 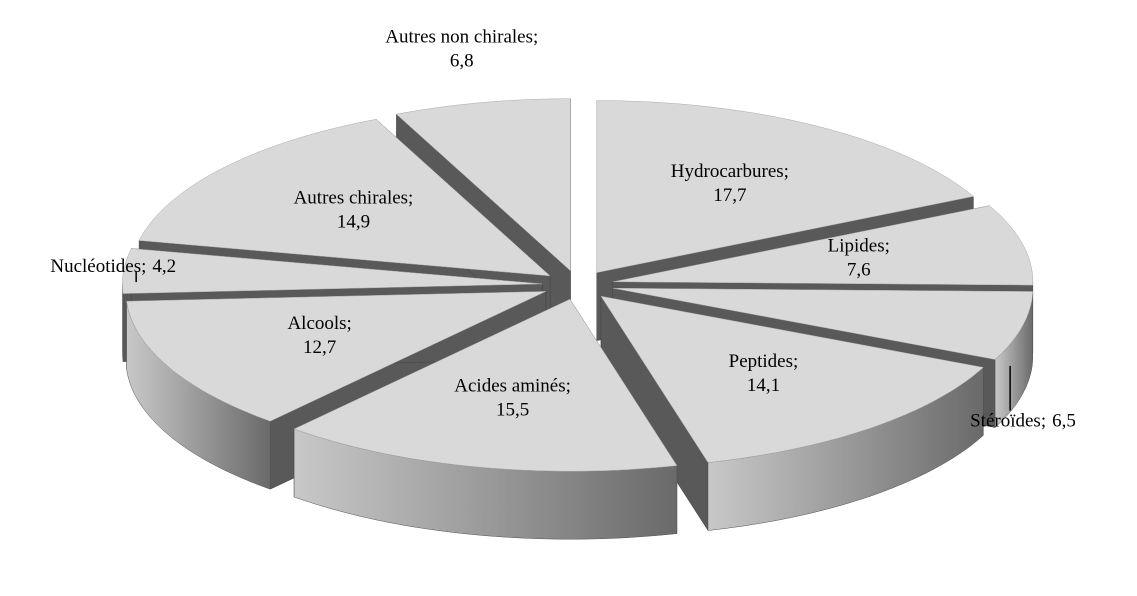 I want to click on category-label: Alcools;, so click(x=319, y=323).